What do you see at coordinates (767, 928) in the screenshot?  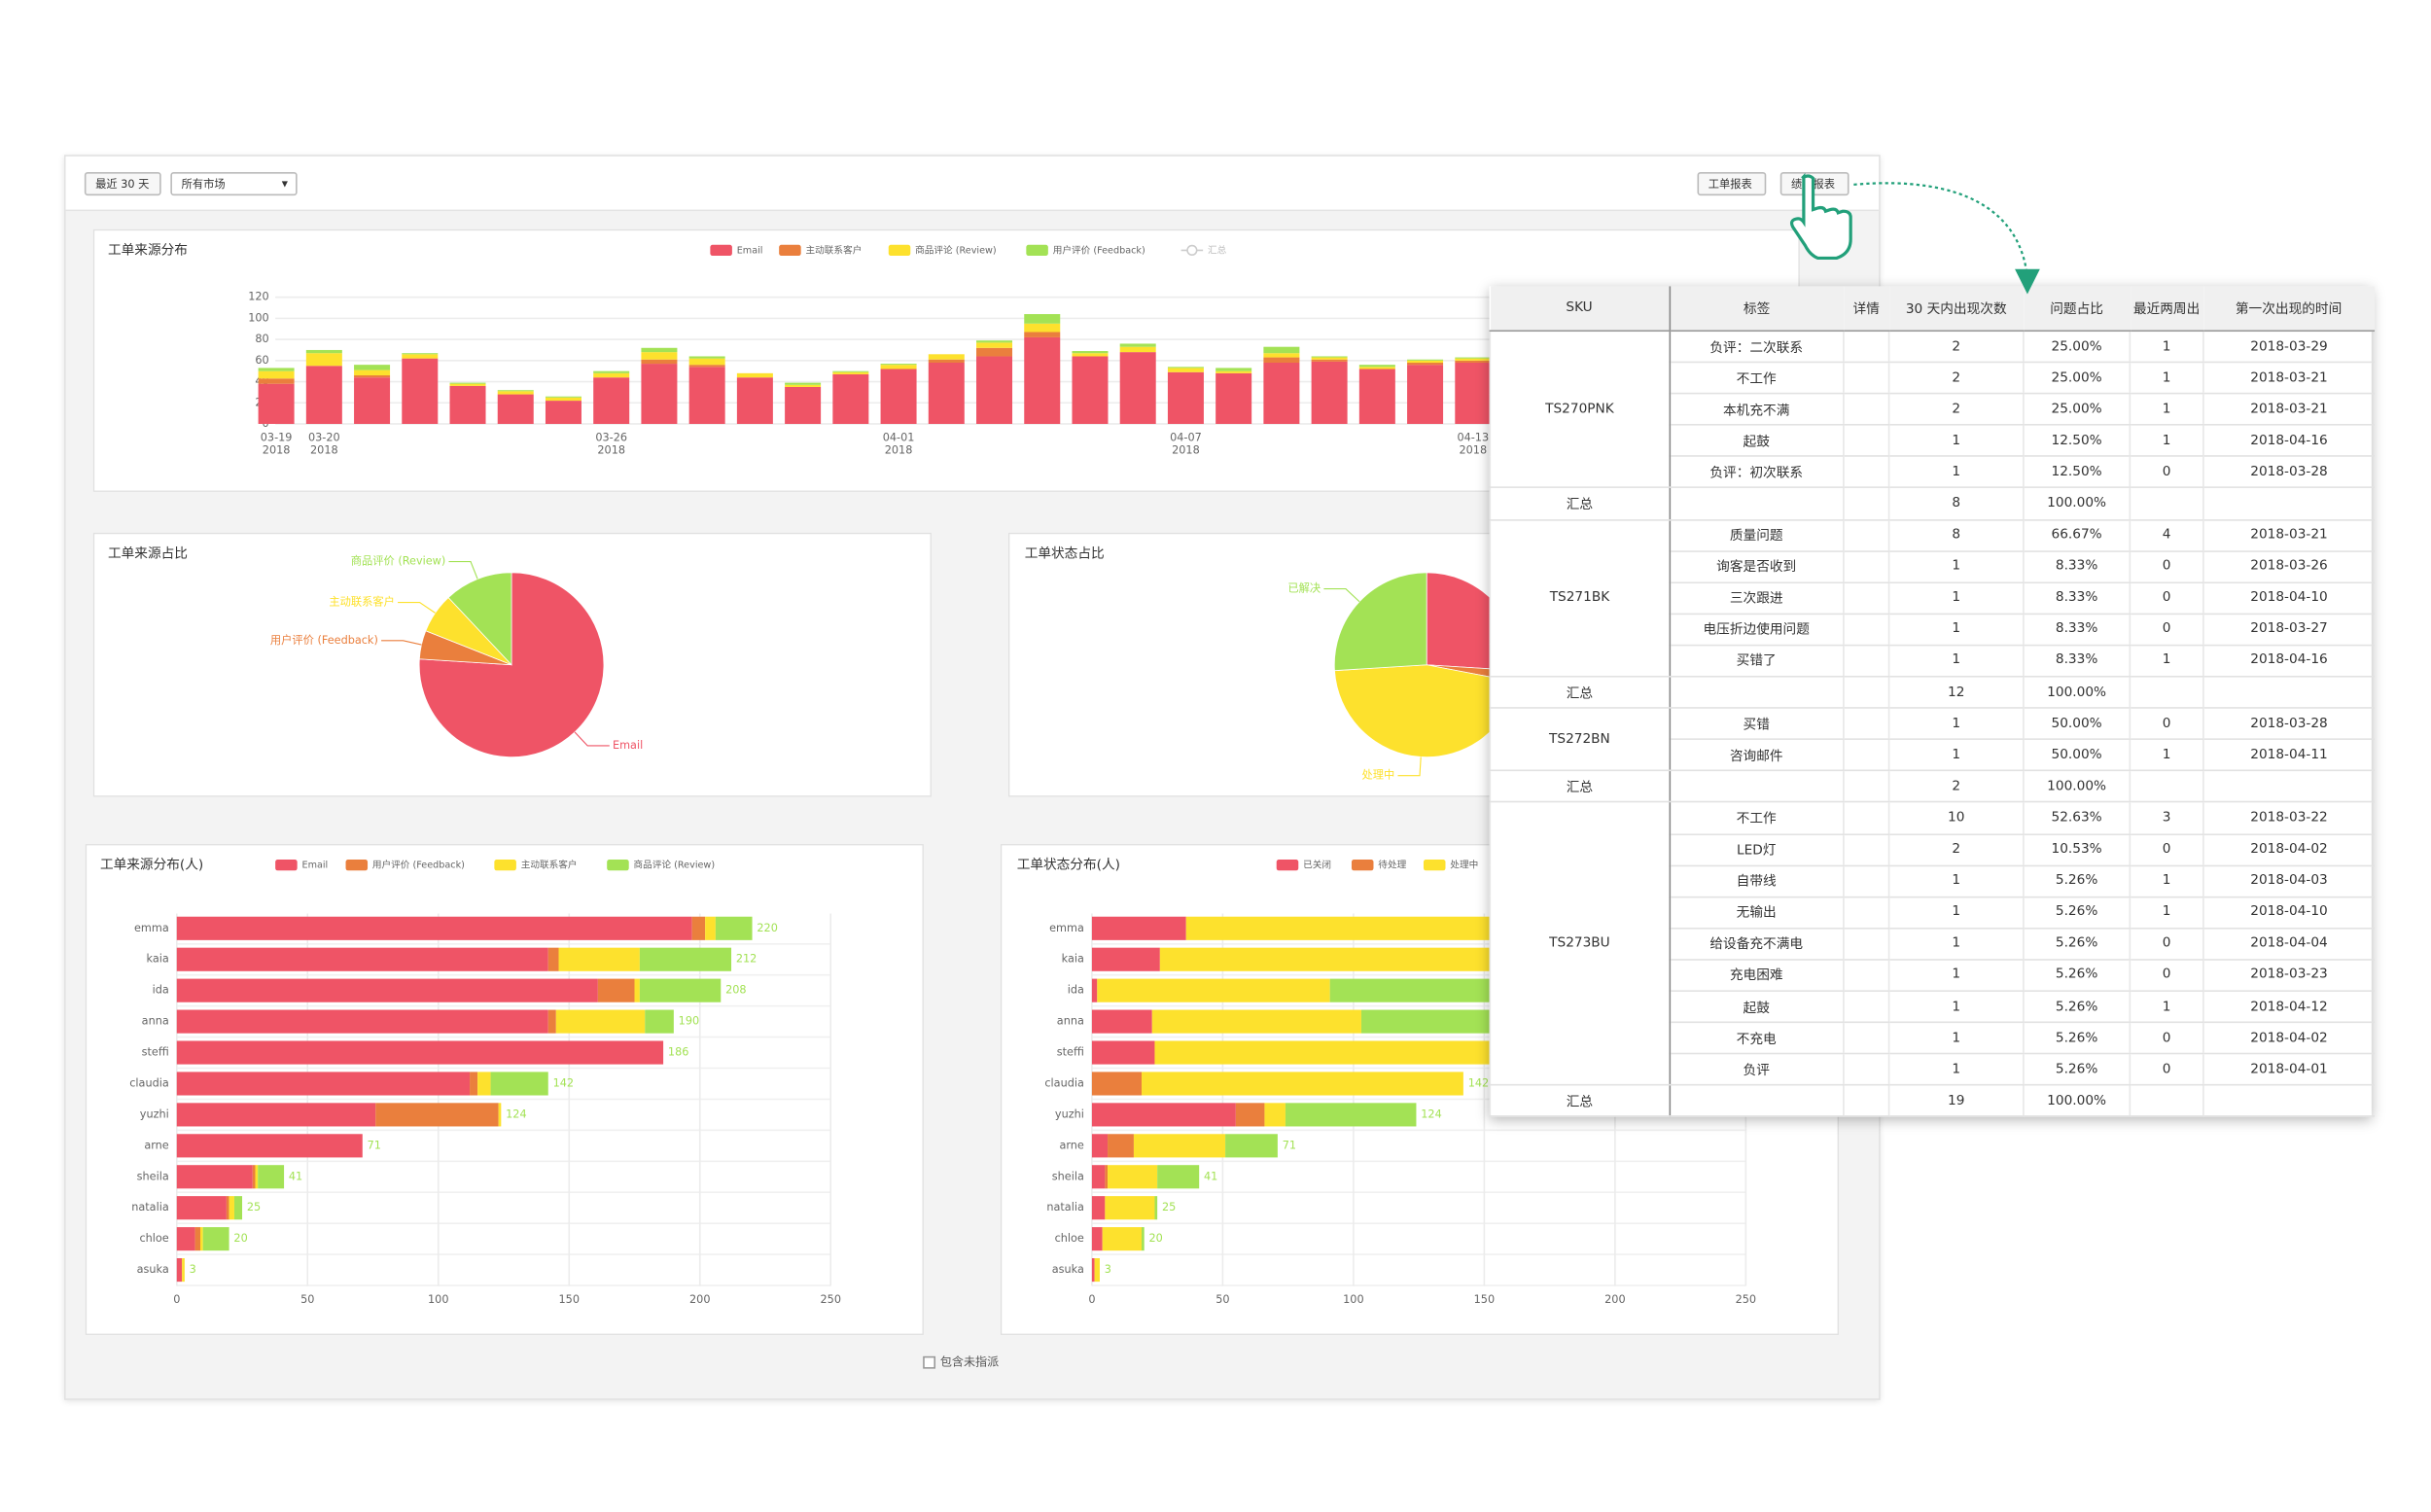 I see `total-label: 220` at bounding box center [767, 928].